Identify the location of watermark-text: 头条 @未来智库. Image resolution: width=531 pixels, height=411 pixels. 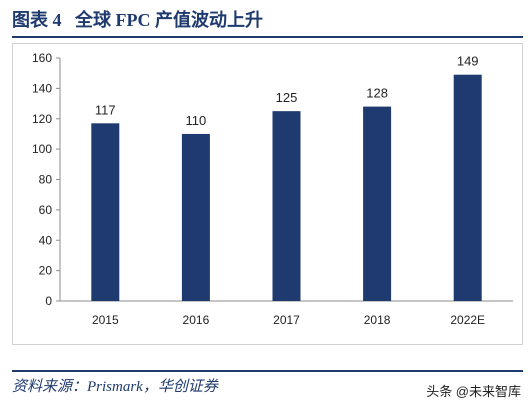
(473, 391).